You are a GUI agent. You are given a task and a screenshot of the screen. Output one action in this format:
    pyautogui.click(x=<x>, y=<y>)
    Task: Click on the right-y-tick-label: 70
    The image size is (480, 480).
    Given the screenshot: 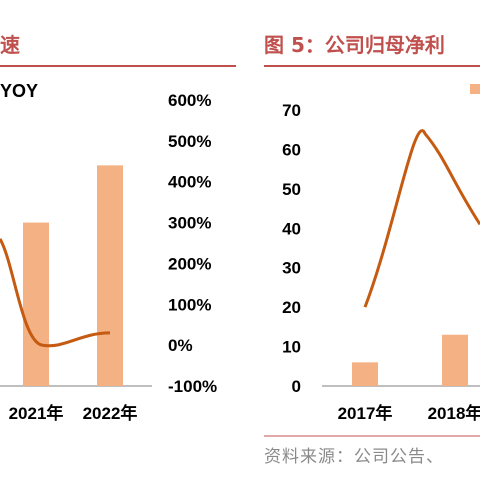 What is the action you would take?
    pyautogui.click(x=291, y=110)
    